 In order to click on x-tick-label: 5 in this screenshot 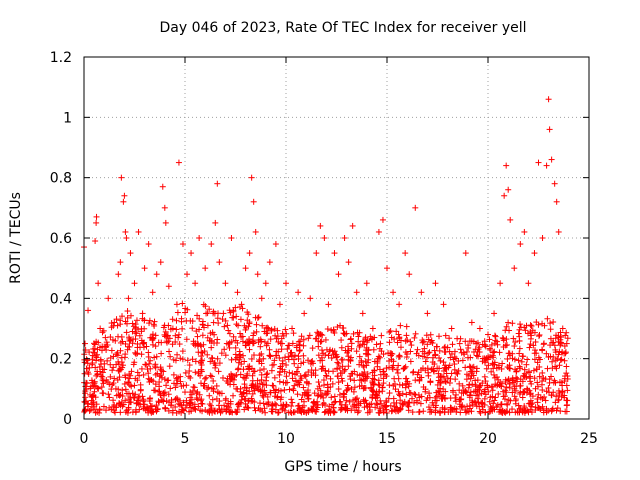, I will do `click(185, 439)`.